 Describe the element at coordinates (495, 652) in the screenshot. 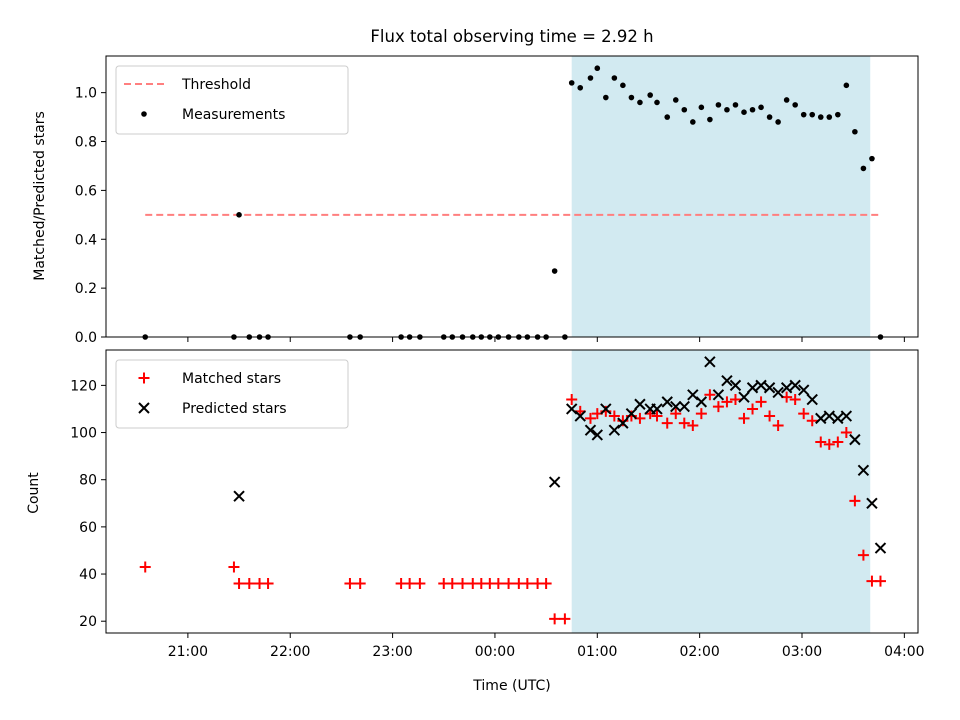

I see `x-tick-label: 00:00` at that location.